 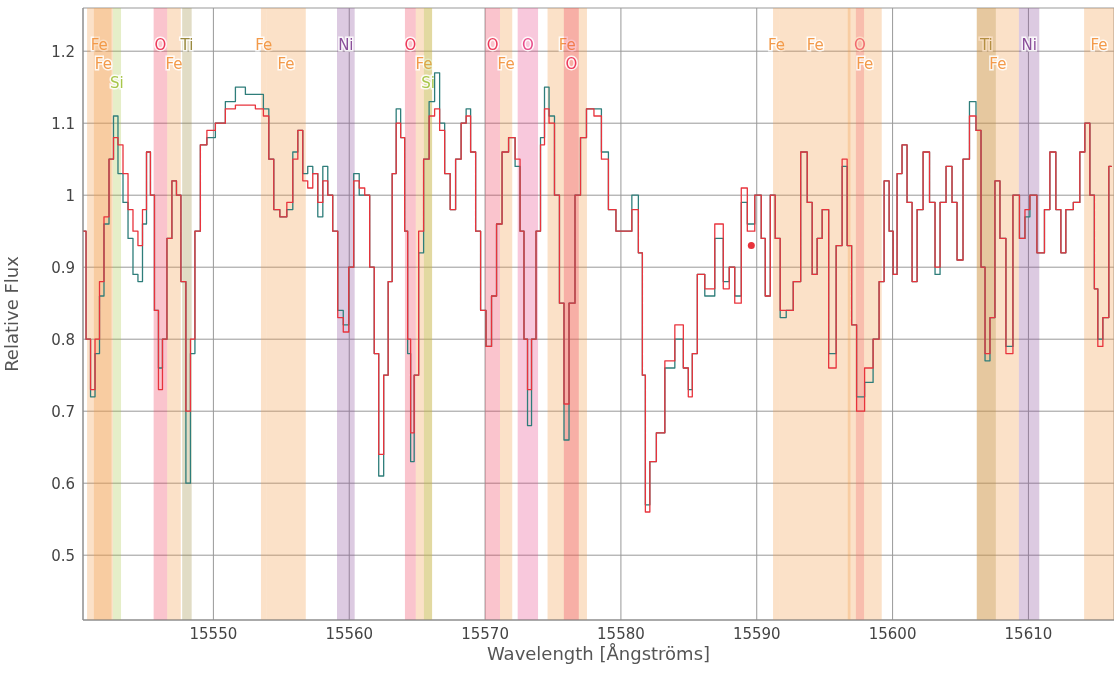 What do you see at coordinates (598, 653) in the screenshot?
I see `x-axis-title: Wavelength [Ångströms]` at bounding box center [598, 653].